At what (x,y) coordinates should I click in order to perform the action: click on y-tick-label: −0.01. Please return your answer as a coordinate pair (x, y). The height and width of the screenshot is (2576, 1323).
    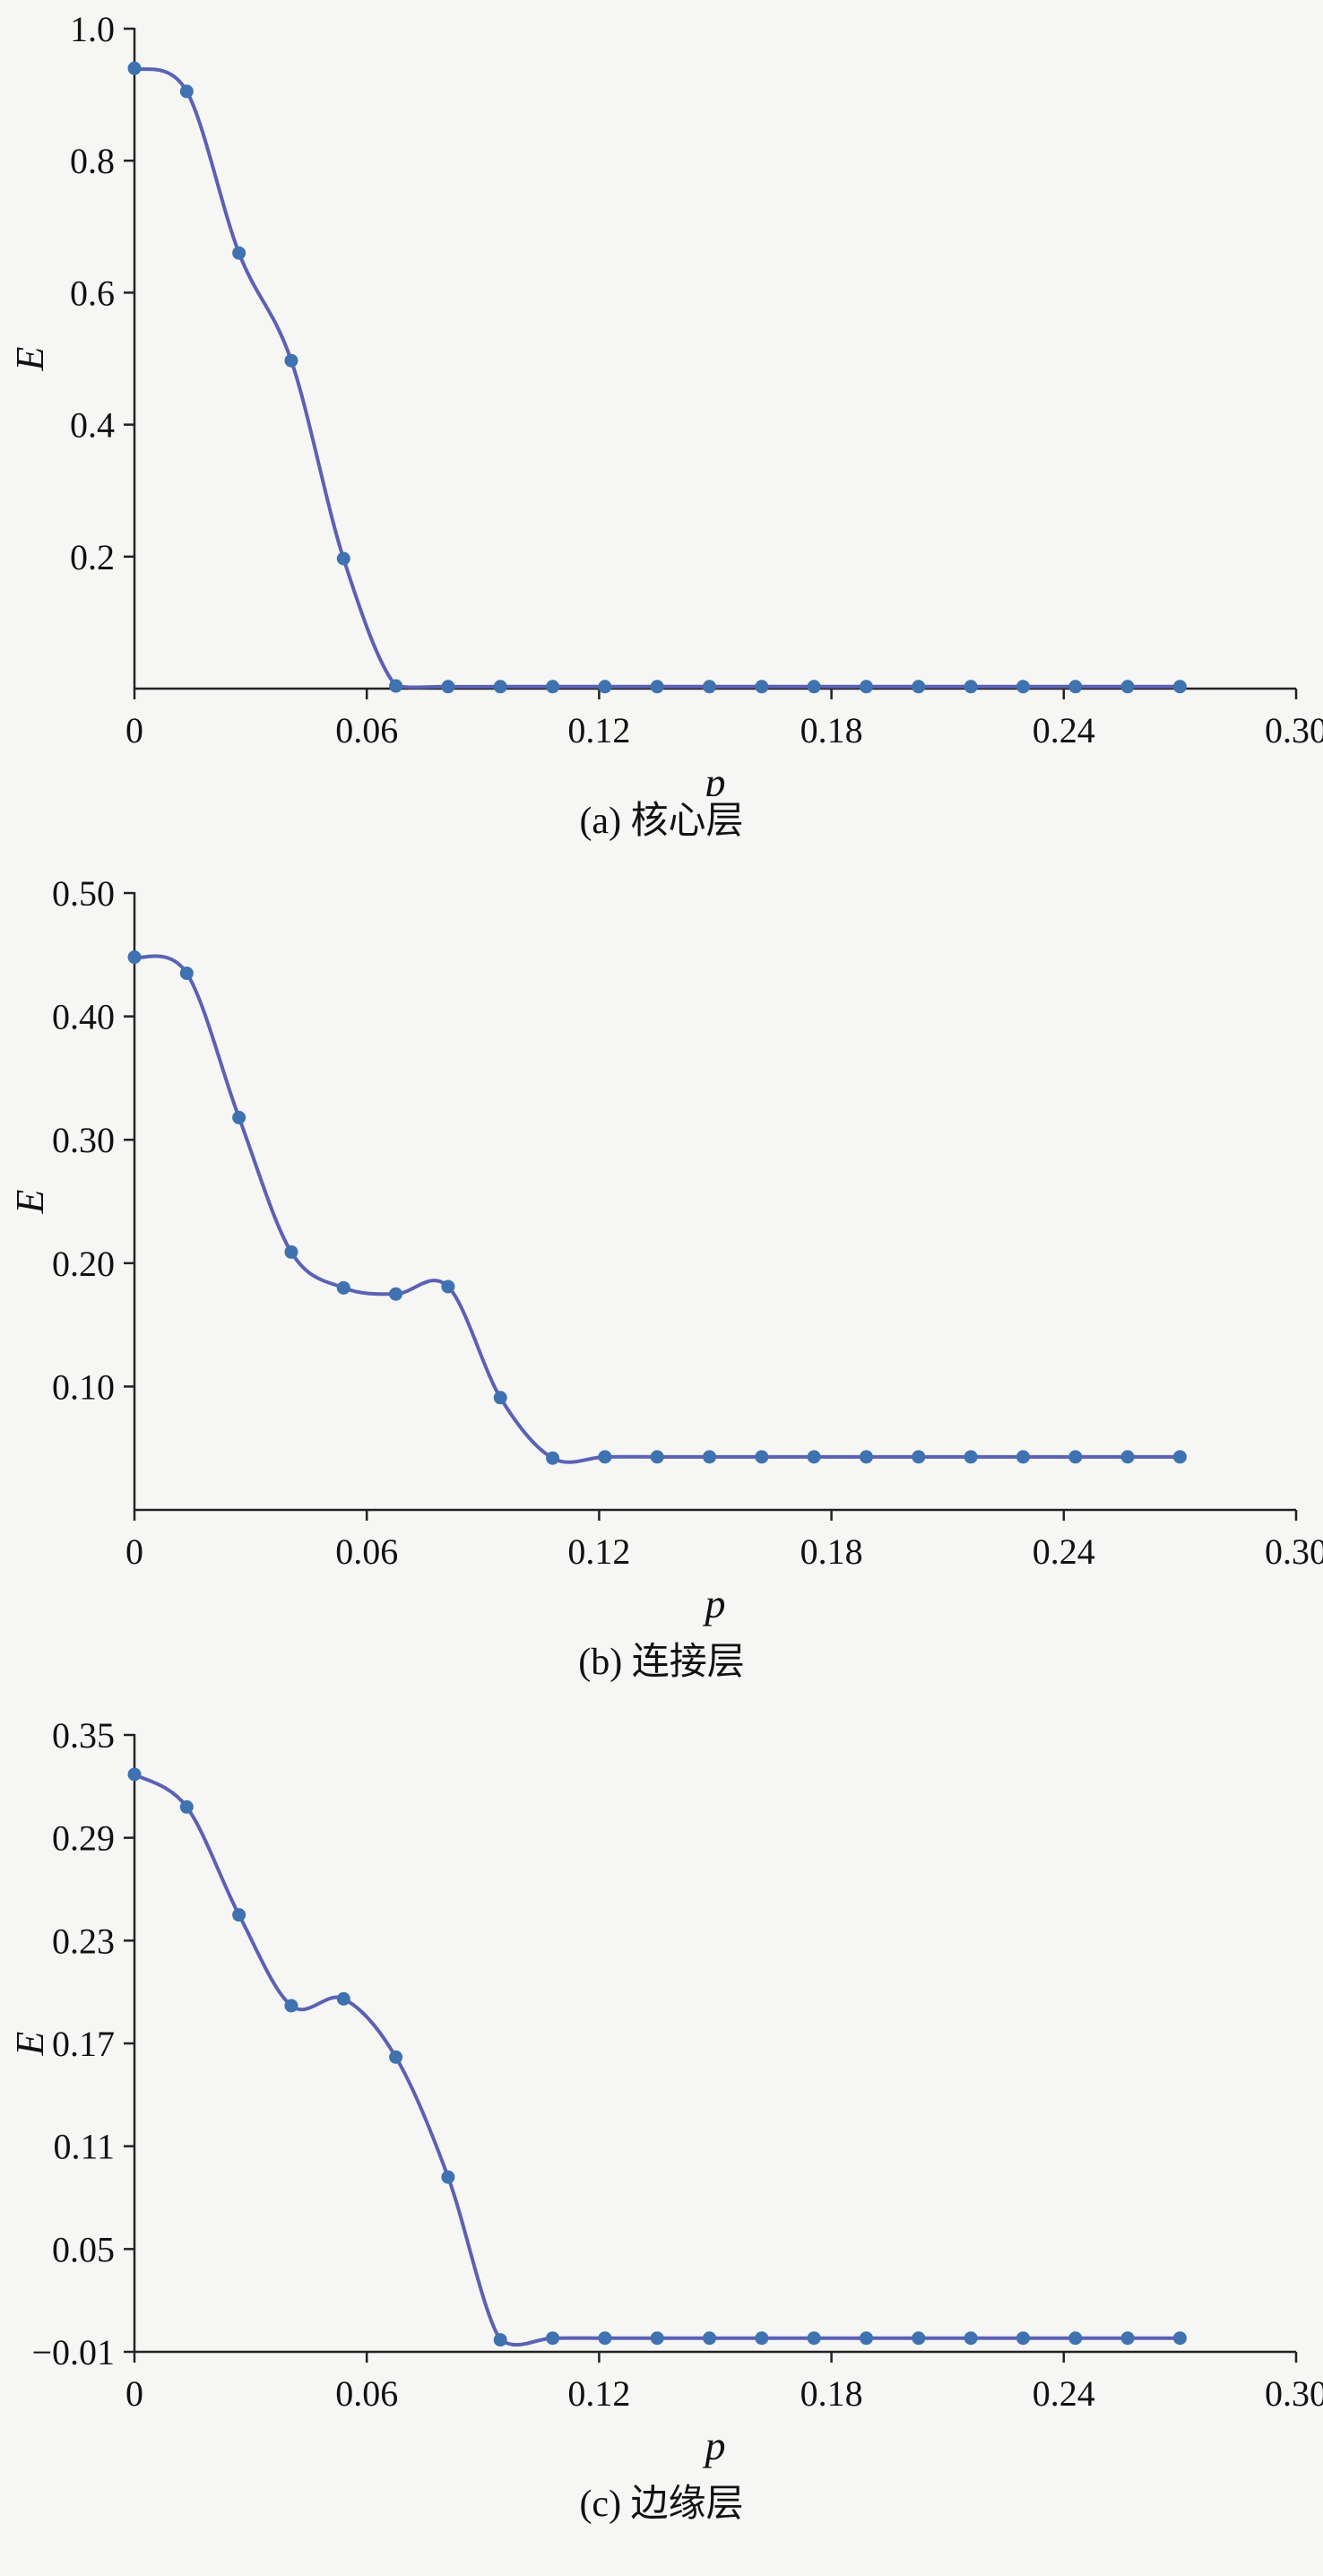
    Looking at the image, I should click on (73, 2352).